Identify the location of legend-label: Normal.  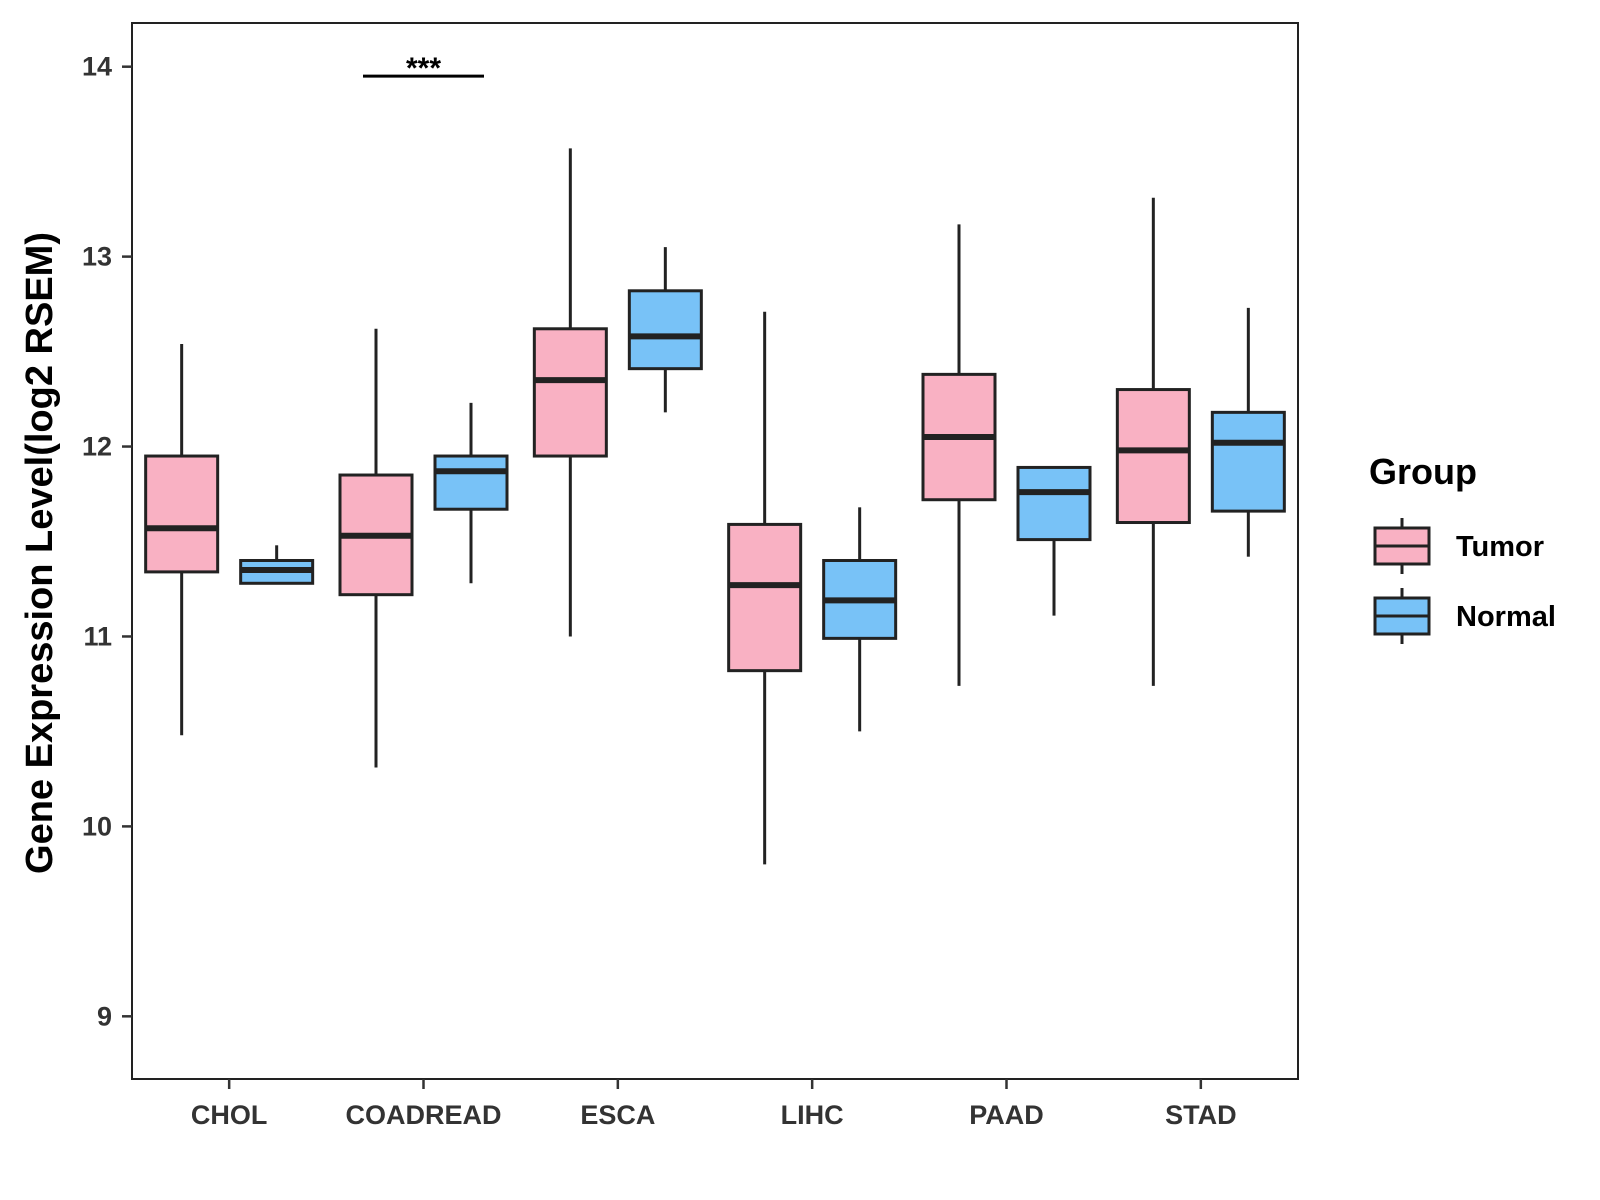
(1506, 617).